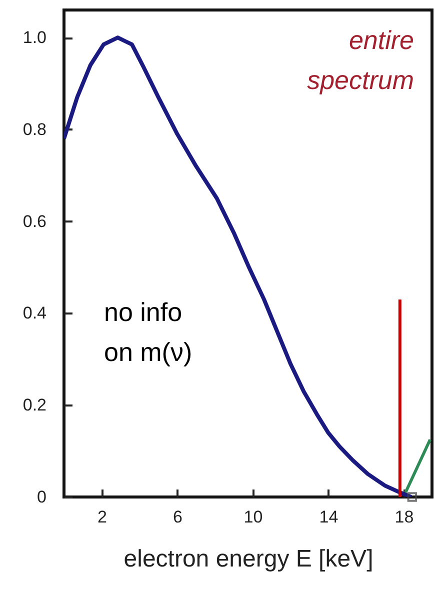  Describe the element at coordinates (249, 559) in the screenshot. I see `x-axis-title: electron energy E [keV]` at that location.